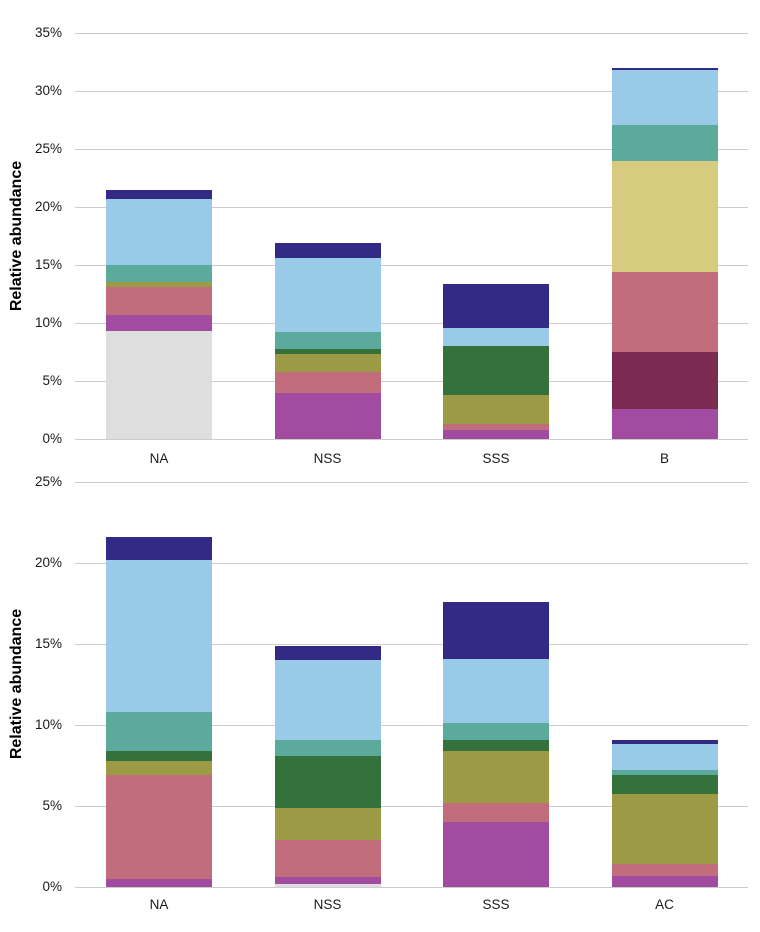  I want to click on x-axis-label-b: B, so click(664, 458).